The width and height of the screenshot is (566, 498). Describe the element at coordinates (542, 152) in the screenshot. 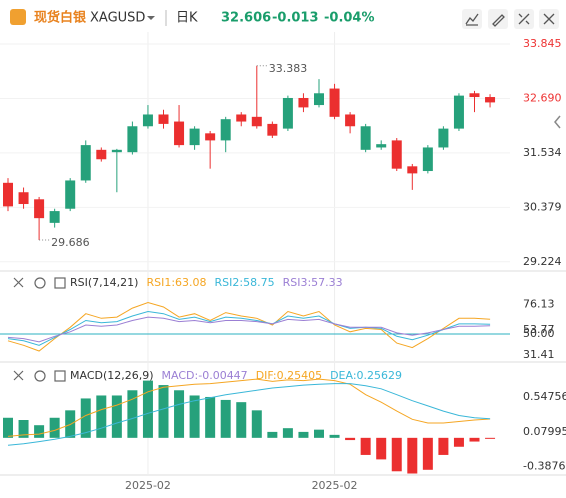

I see `y-tick-label: 31.534` at that location.